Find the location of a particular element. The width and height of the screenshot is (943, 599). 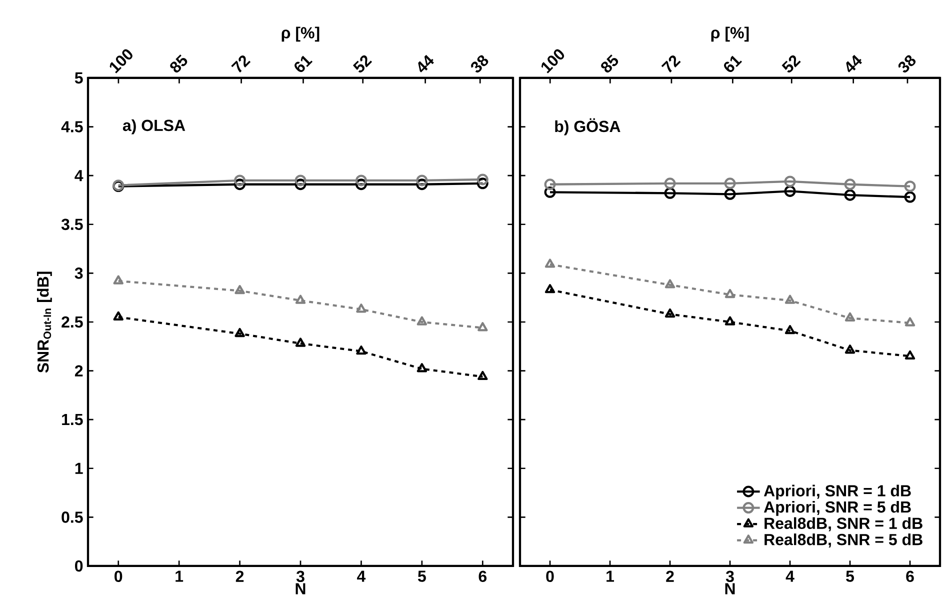

legend-label: Apriori, SNR = 1 dB is located at coordinates (837, 492).